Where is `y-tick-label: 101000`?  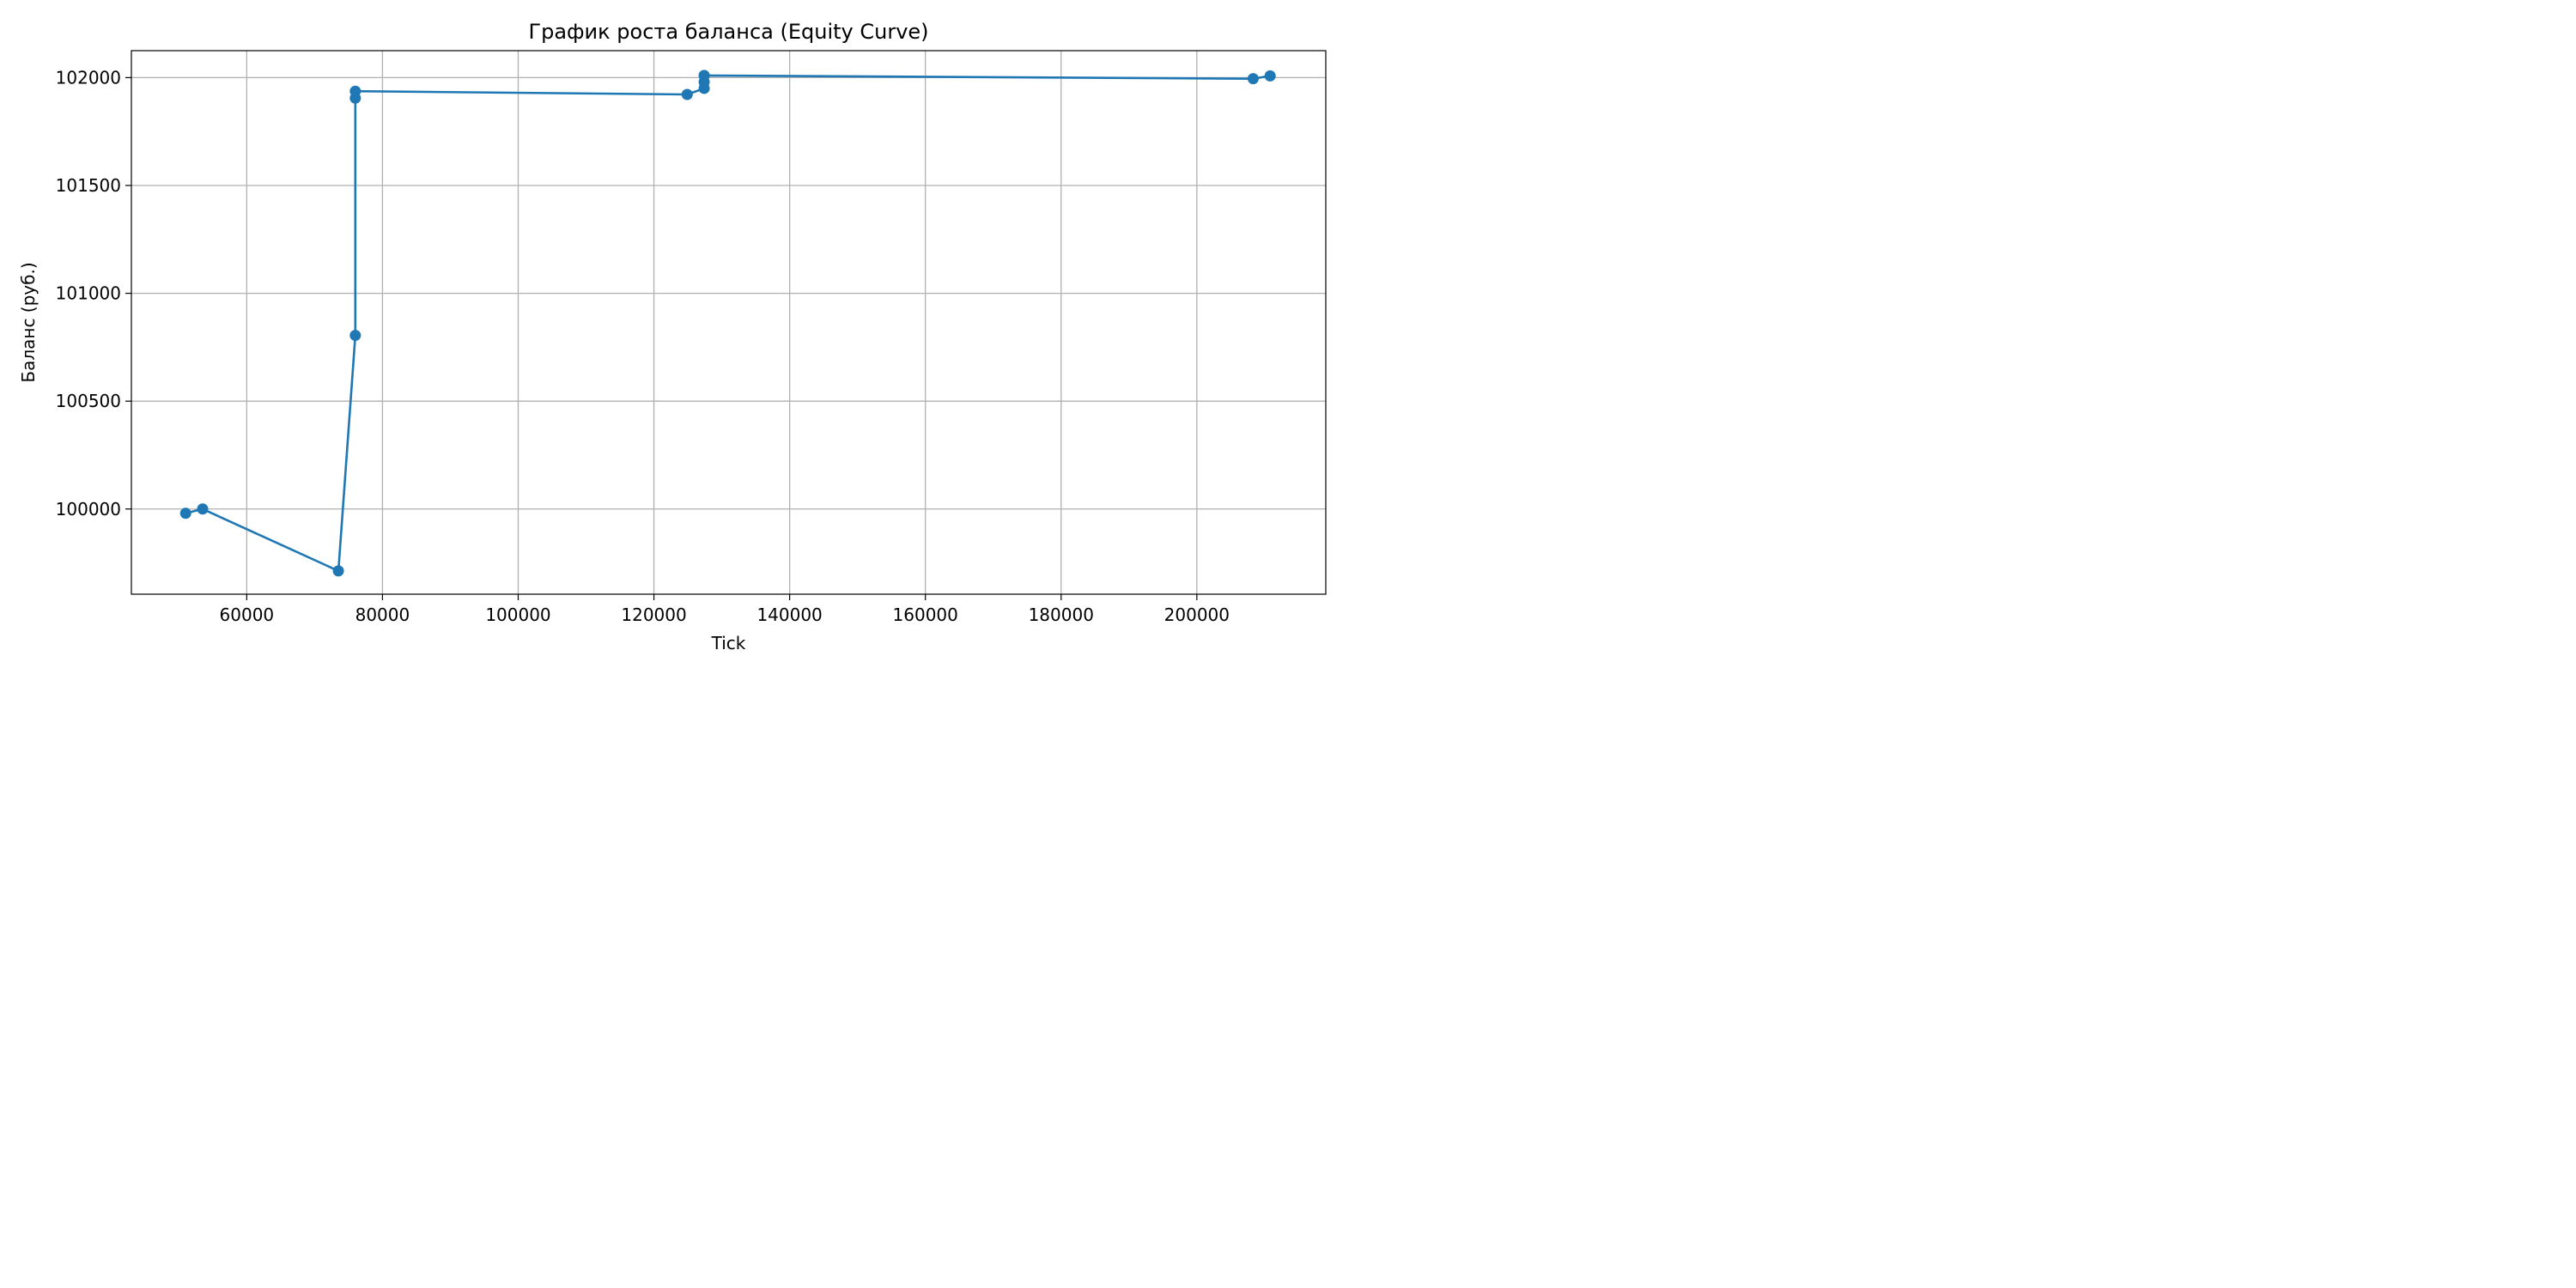
y-tick-label: 101000 is located at coordinates (88, 293).